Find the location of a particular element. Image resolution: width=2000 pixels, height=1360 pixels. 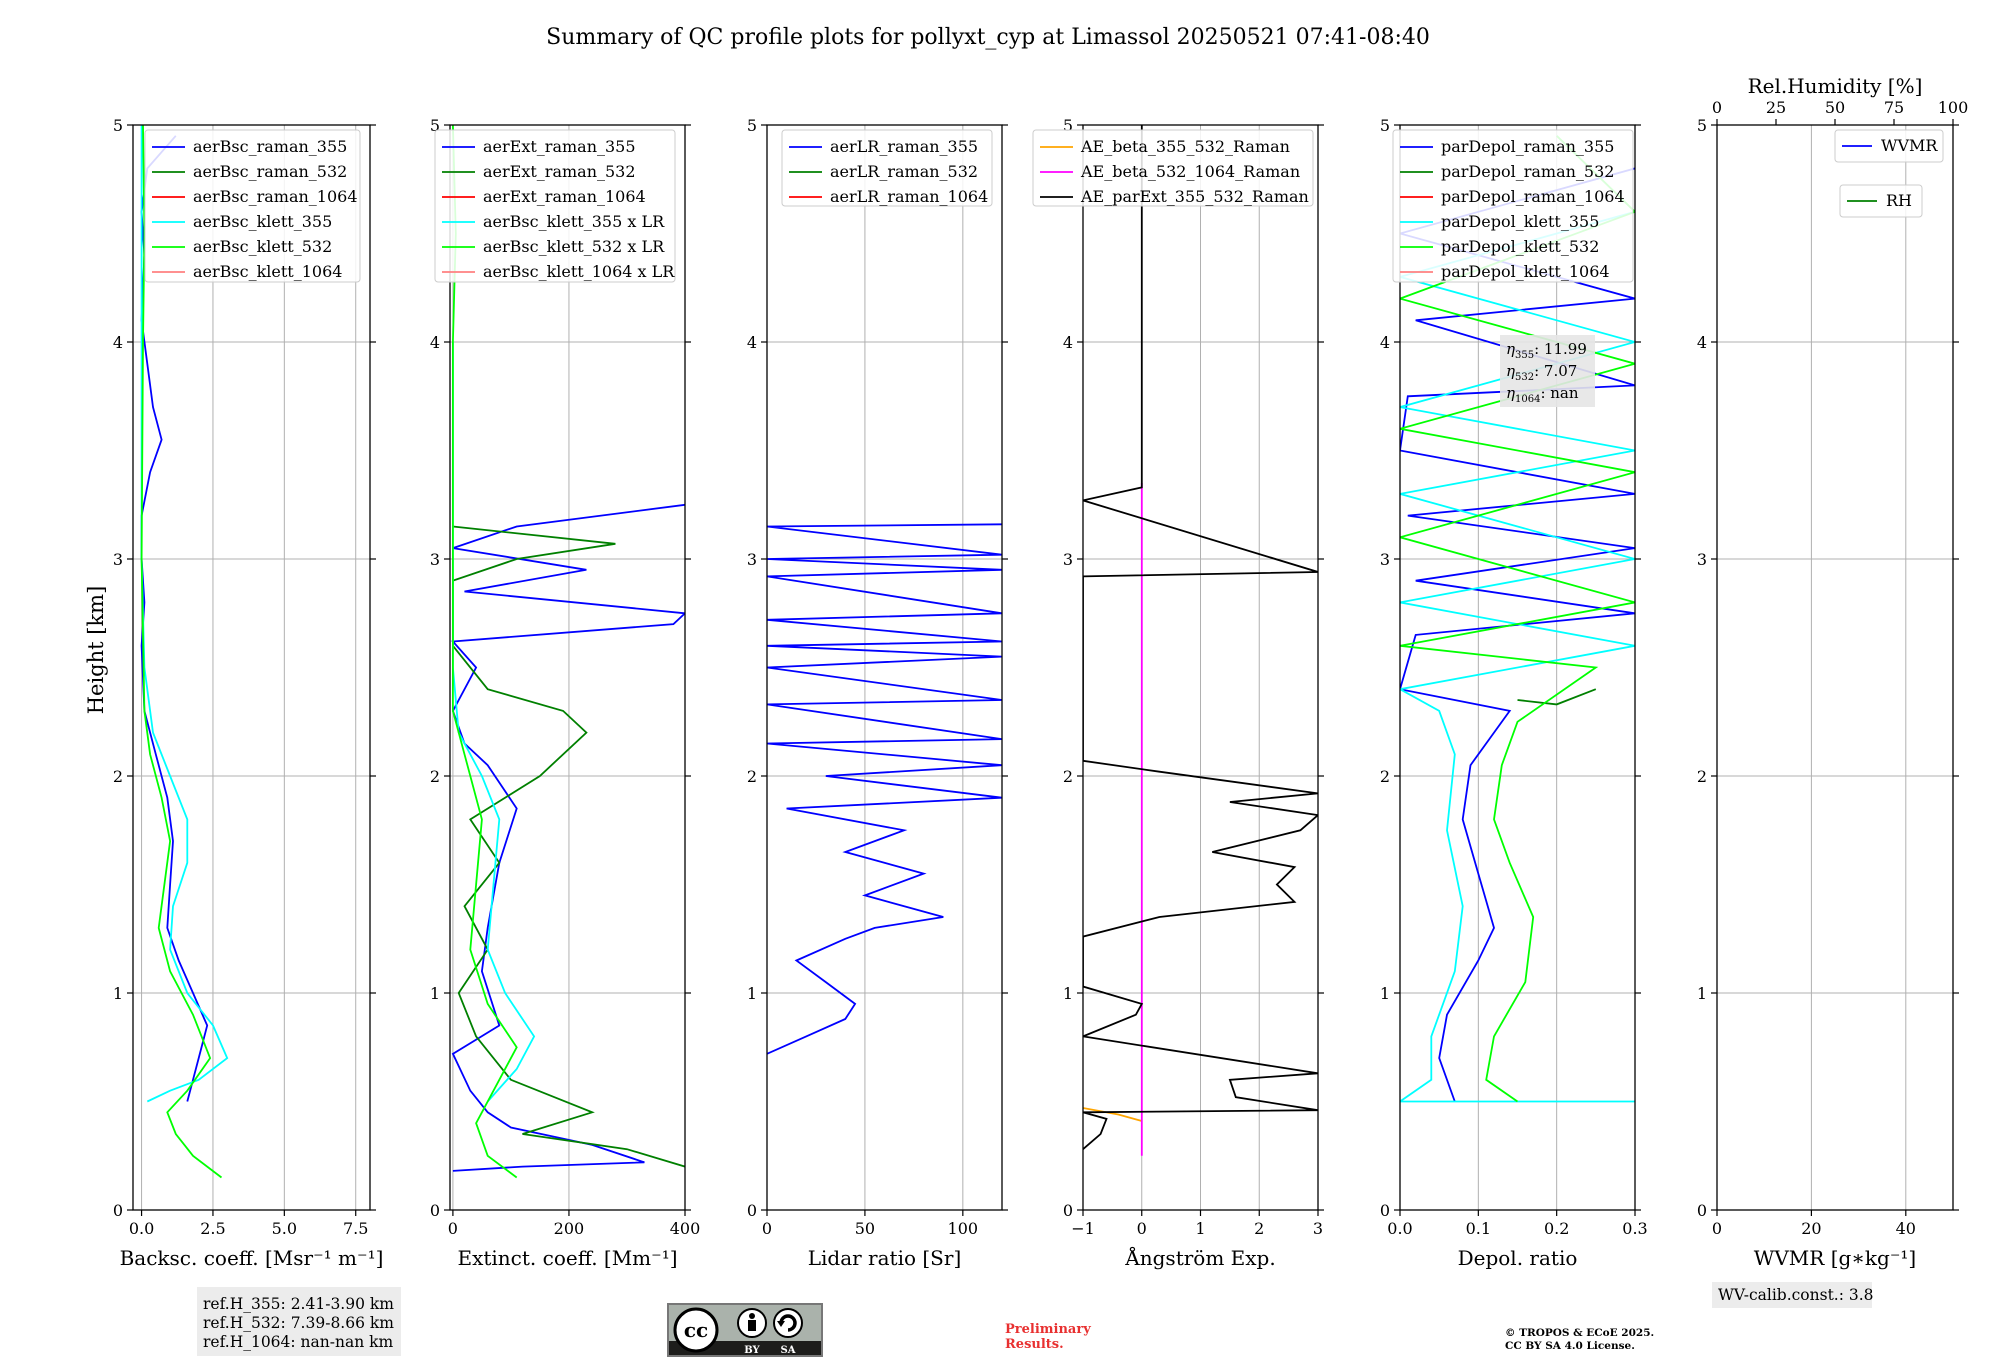

legend-label-ae-beta-355-532-raman: AE_beta_355_532_Raman is located at coordinates (1185, 146).